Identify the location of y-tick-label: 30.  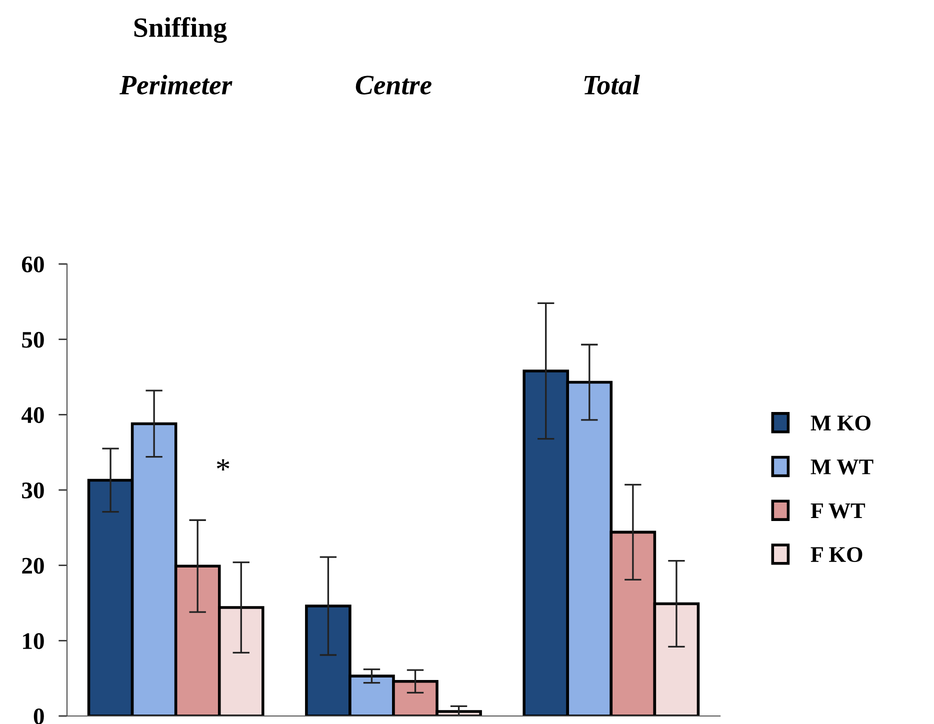
(33, 490).